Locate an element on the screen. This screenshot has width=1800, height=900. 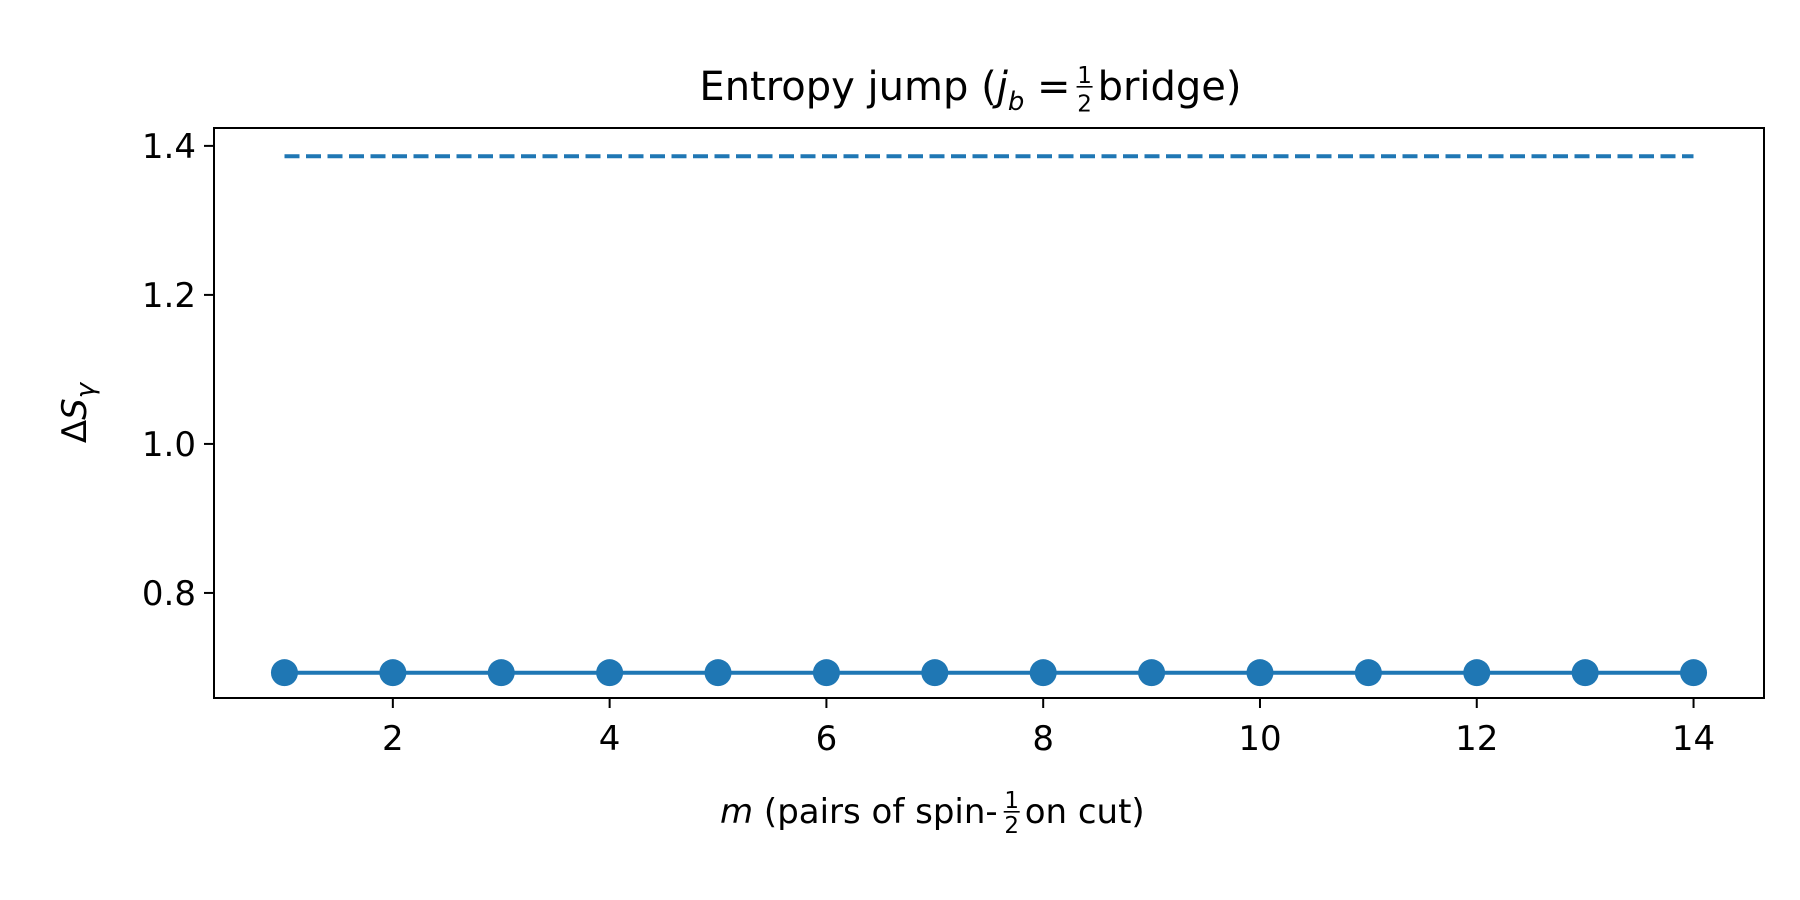
y-tick-label: 1.4 is located at coordinates (169, 147).